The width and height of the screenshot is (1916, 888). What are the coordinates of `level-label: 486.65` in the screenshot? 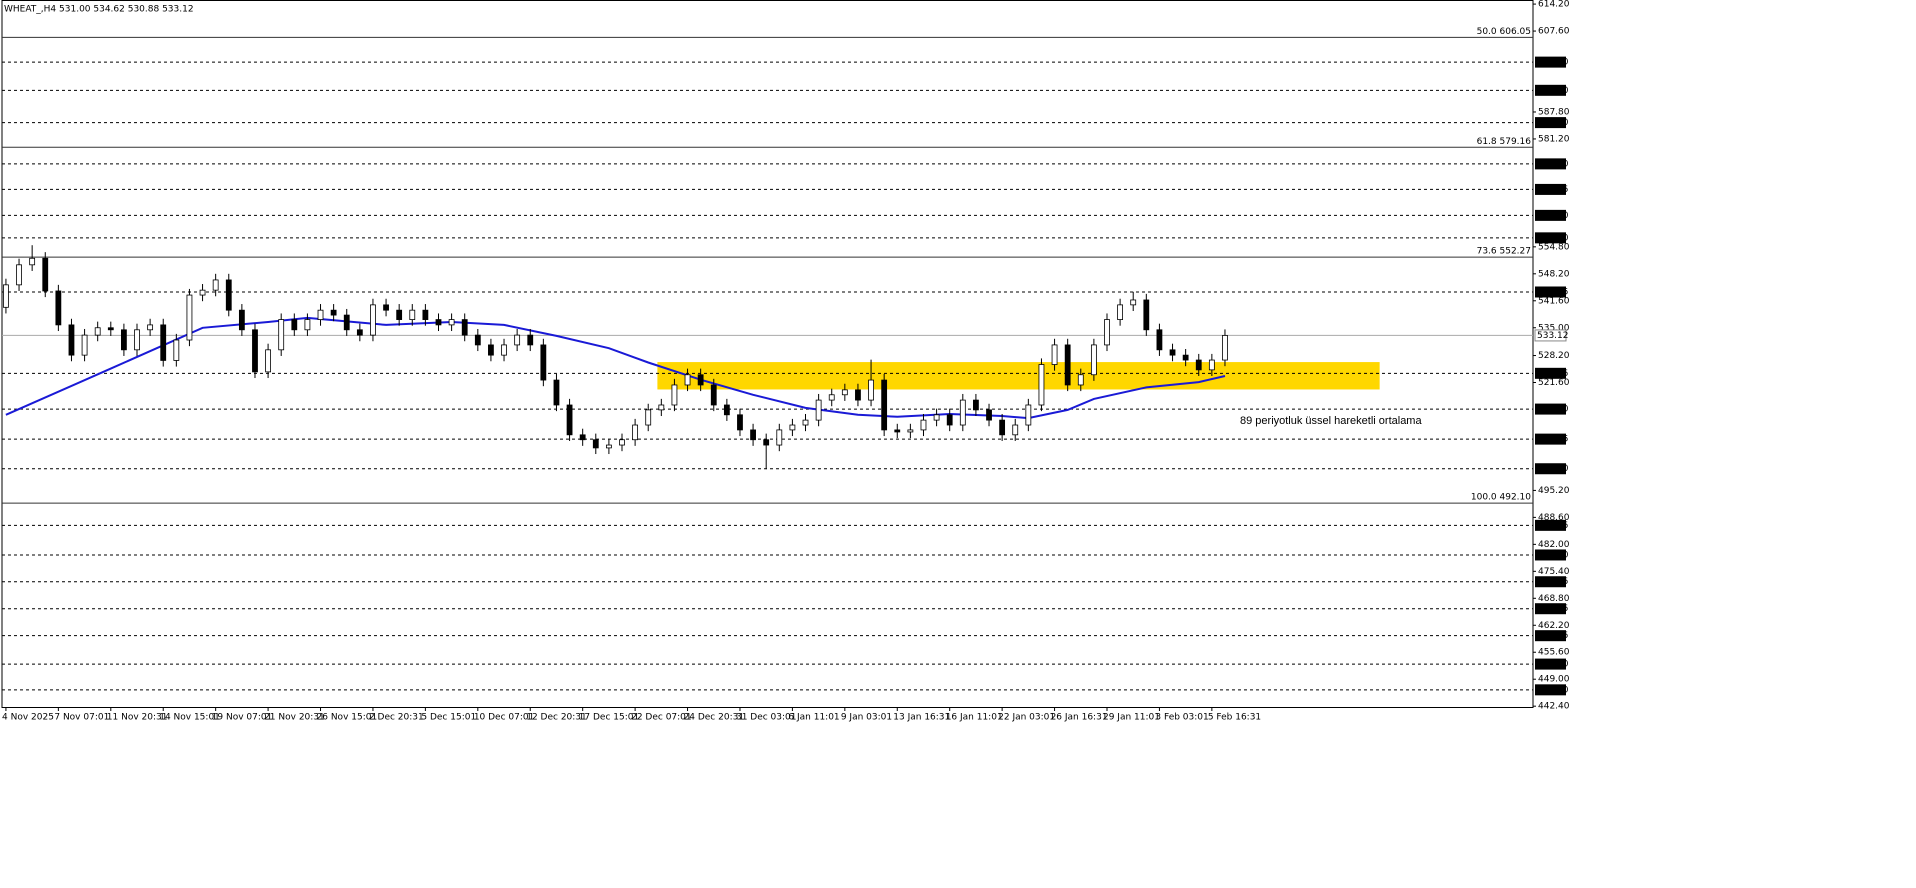 It's located at (1553, 526).